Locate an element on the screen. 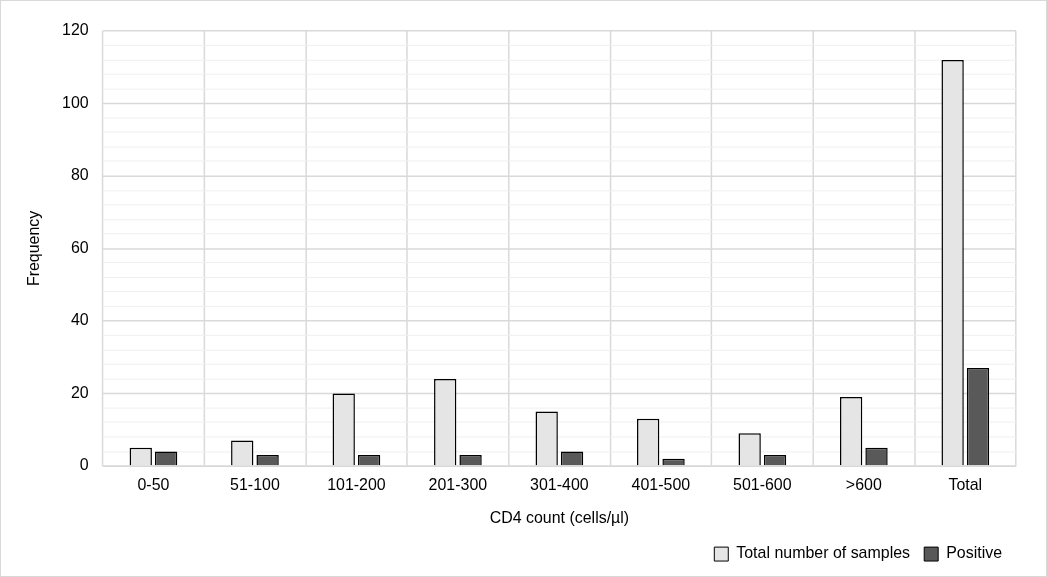 The height and width of the screenshot is (577, 1047). y-tick-label: 60 is located at coordinates (79, 247).